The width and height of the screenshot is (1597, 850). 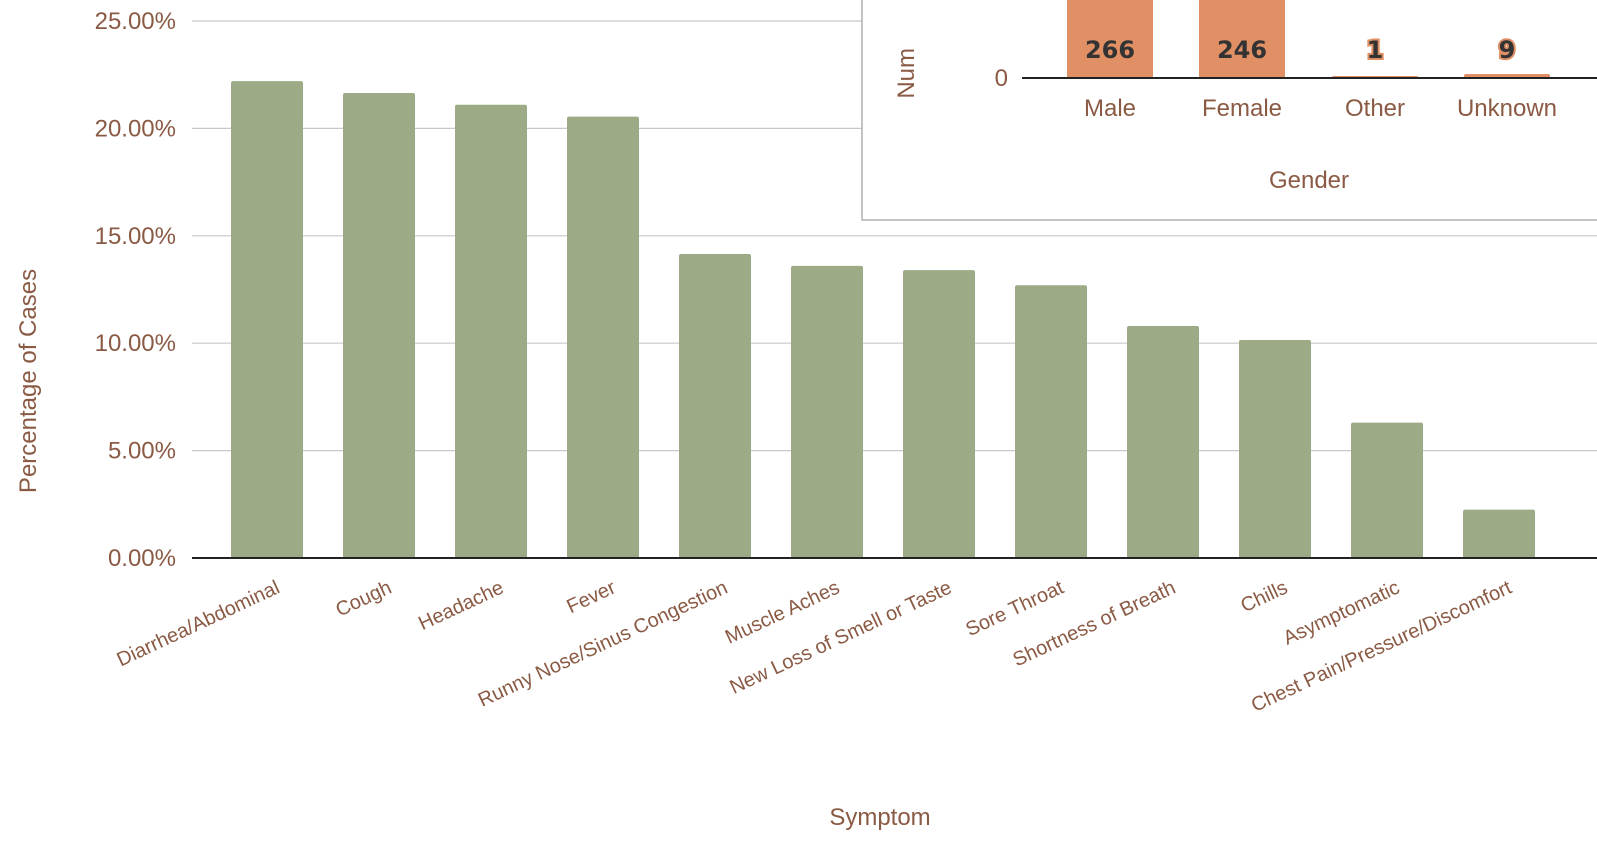 What do you see at coordinates (1051, 421) in the screenshot?
I see `bar-sore-throat` at bounding box center [1051, 421].